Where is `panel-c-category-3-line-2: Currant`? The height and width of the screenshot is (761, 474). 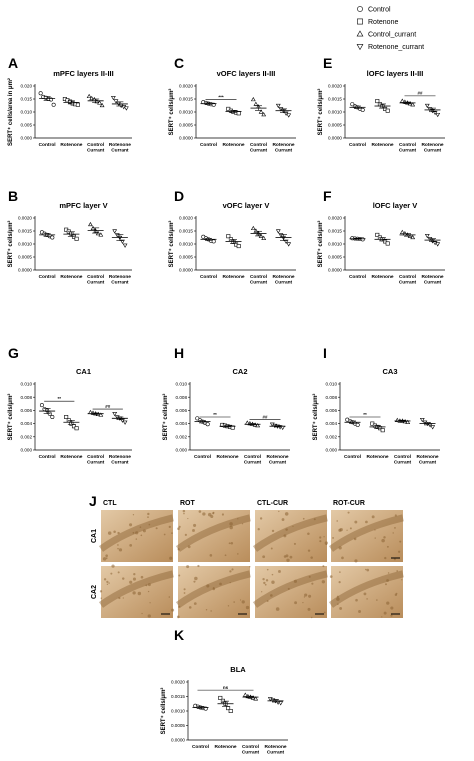 panel-c-category-3-line-2: Currant is located at coordinates (259, 150).